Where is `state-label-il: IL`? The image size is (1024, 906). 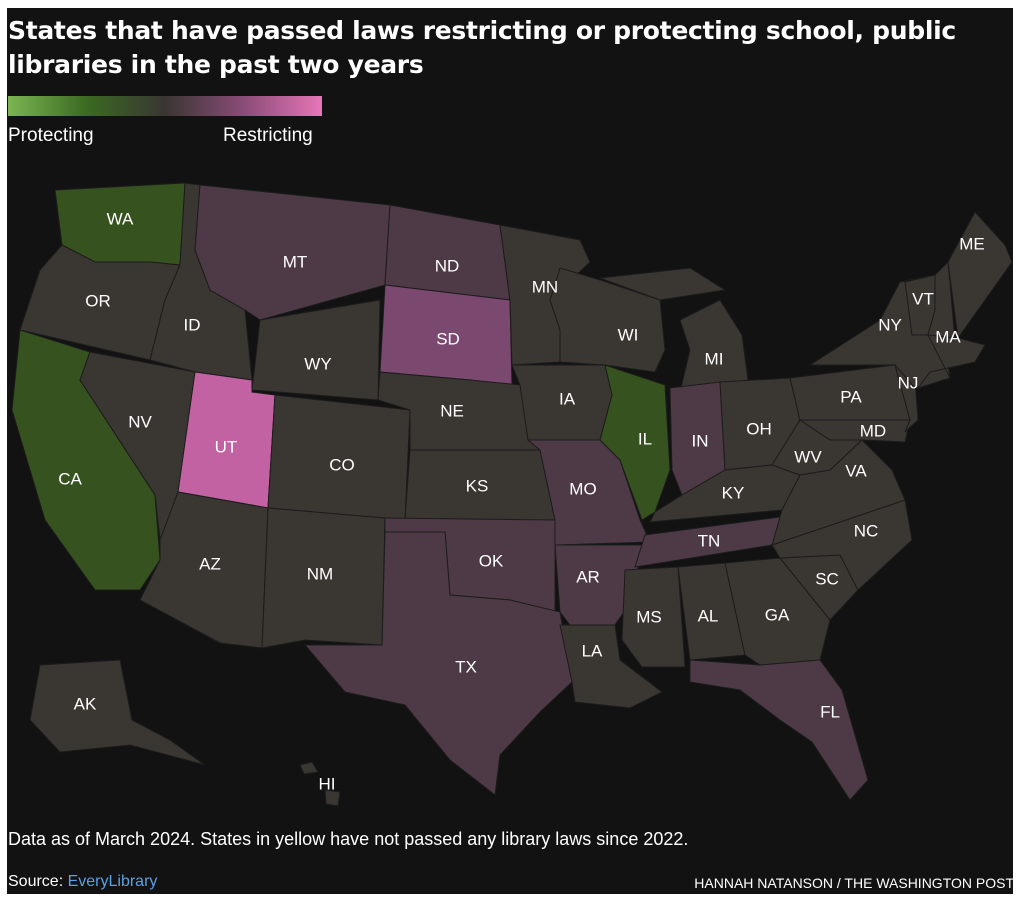 state-label-il: IL is located at coordinates (645, 438).